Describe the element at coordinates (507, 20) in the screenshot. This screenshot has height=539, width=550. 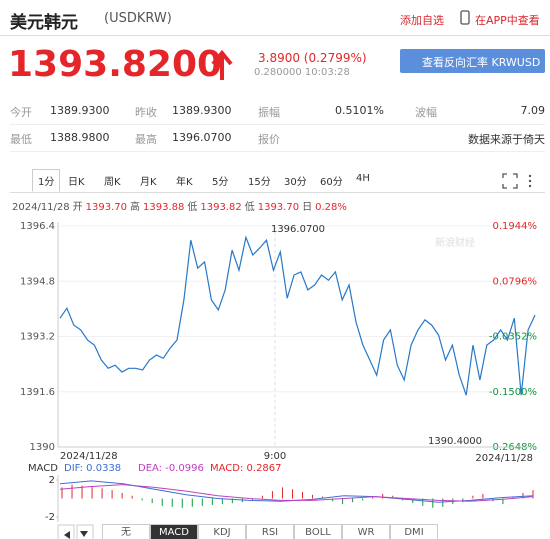
I see `open-app: 在APP中查看` at that location.